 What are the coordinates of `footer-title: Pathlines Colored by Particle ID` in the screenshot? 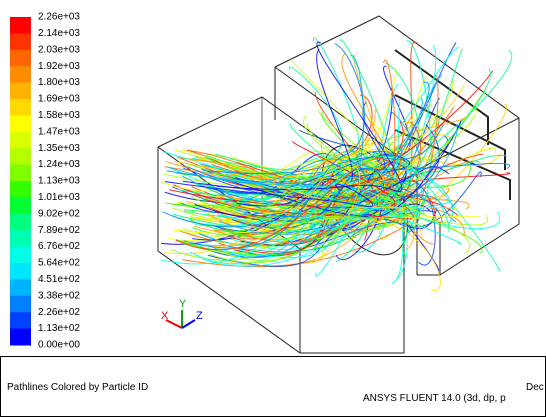 It's located at (78, 387).